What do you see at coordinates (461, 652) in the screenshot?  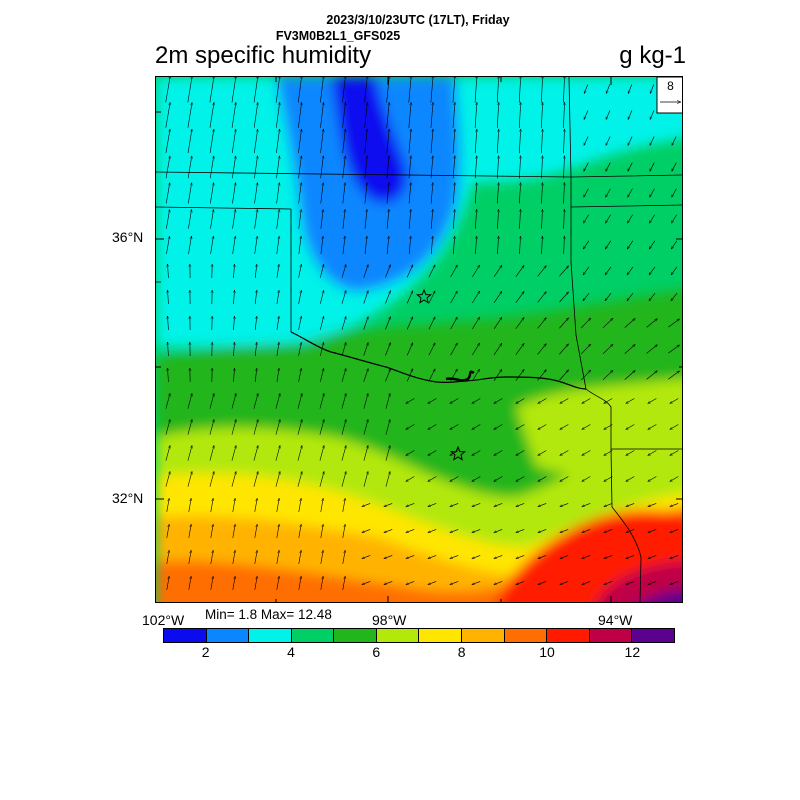 I see `colorbar-tick-label: 8` at bounding box center [461, 652].